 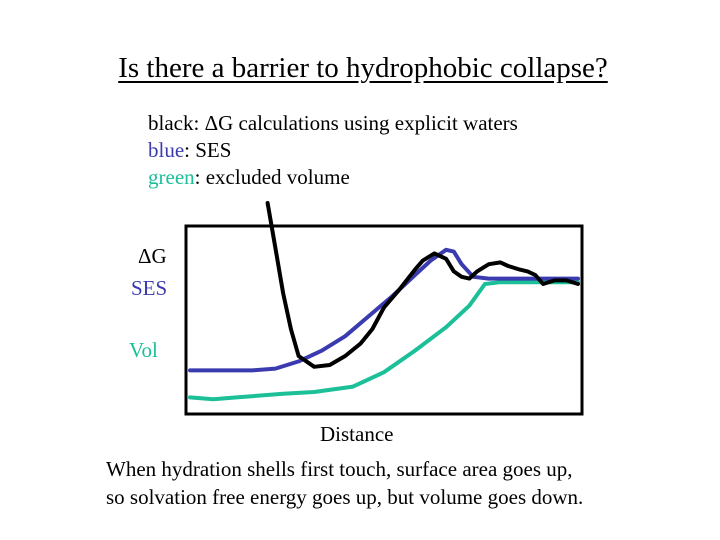 I want to click on legend-key-green: green, so click(x=171, y=177).